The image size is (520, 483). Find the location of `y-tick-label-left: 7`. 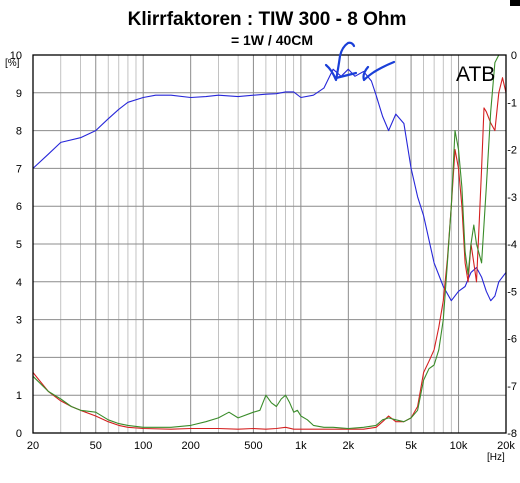

y-tick-label-left: 7 is located at coordinates (19, 169).